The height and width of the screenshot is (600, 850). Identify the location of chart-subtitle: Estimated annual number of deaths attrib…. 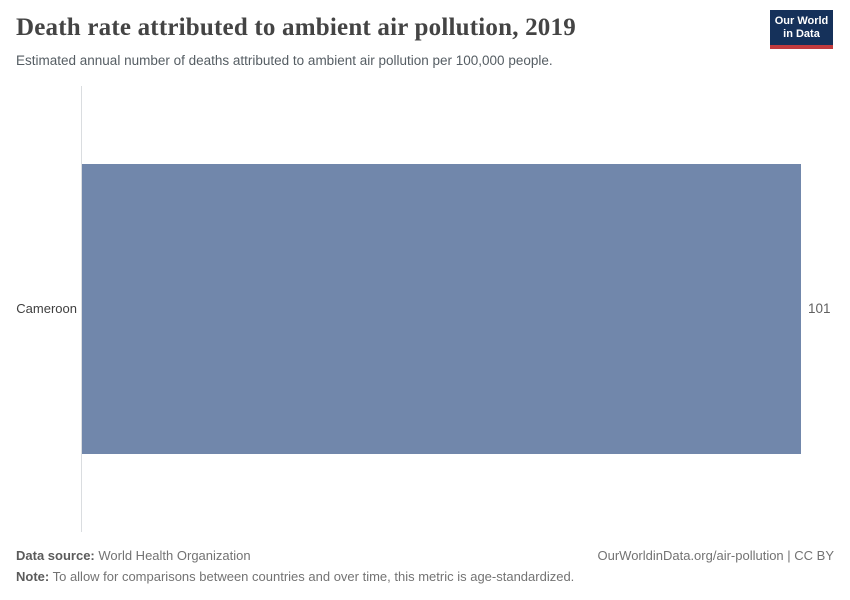
(284, 60).